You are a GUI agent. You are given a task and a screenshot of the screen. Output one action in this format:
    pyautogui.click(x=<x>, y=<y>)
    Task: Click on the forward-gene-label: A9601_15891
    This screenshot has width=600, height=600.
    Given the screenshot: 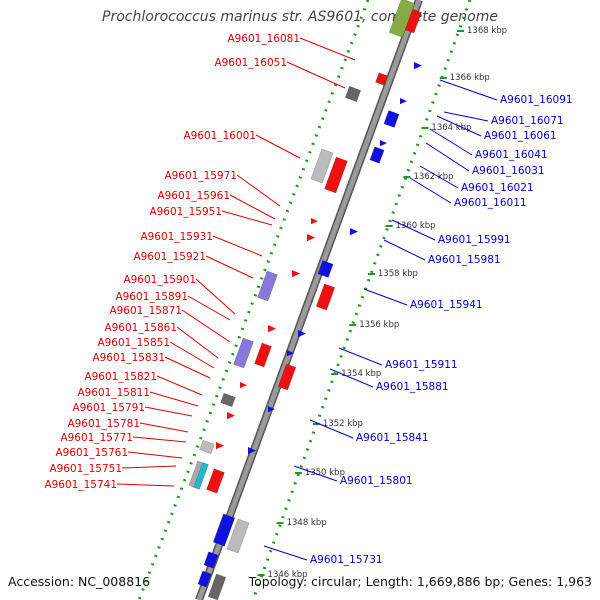 What is the action you would take?
    pyautogui.click(x=151, y=297)
    